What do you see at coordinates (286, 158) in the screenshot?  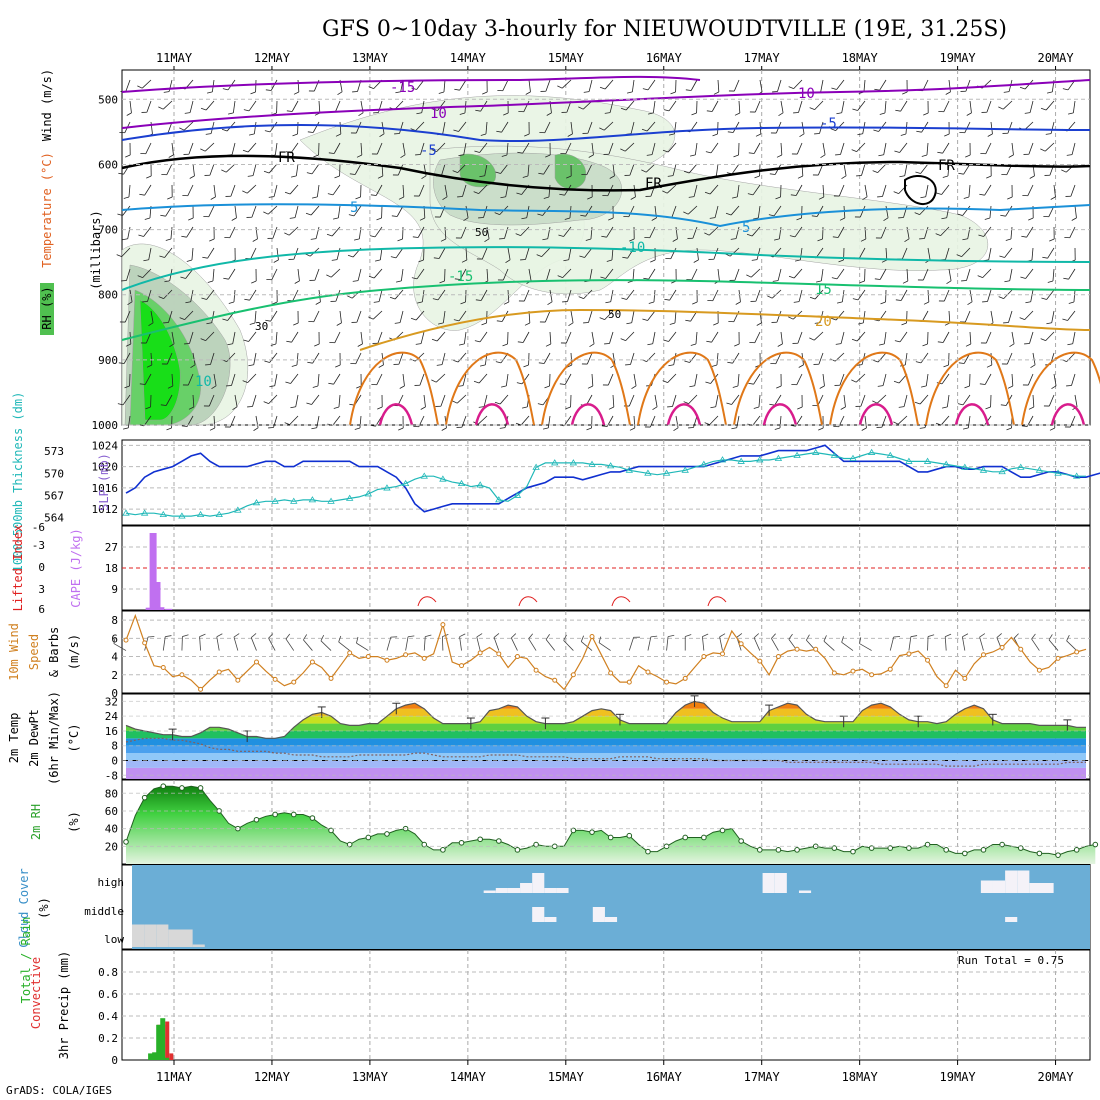 I see `freezing-label: FR` at bounding box center [286, 158].